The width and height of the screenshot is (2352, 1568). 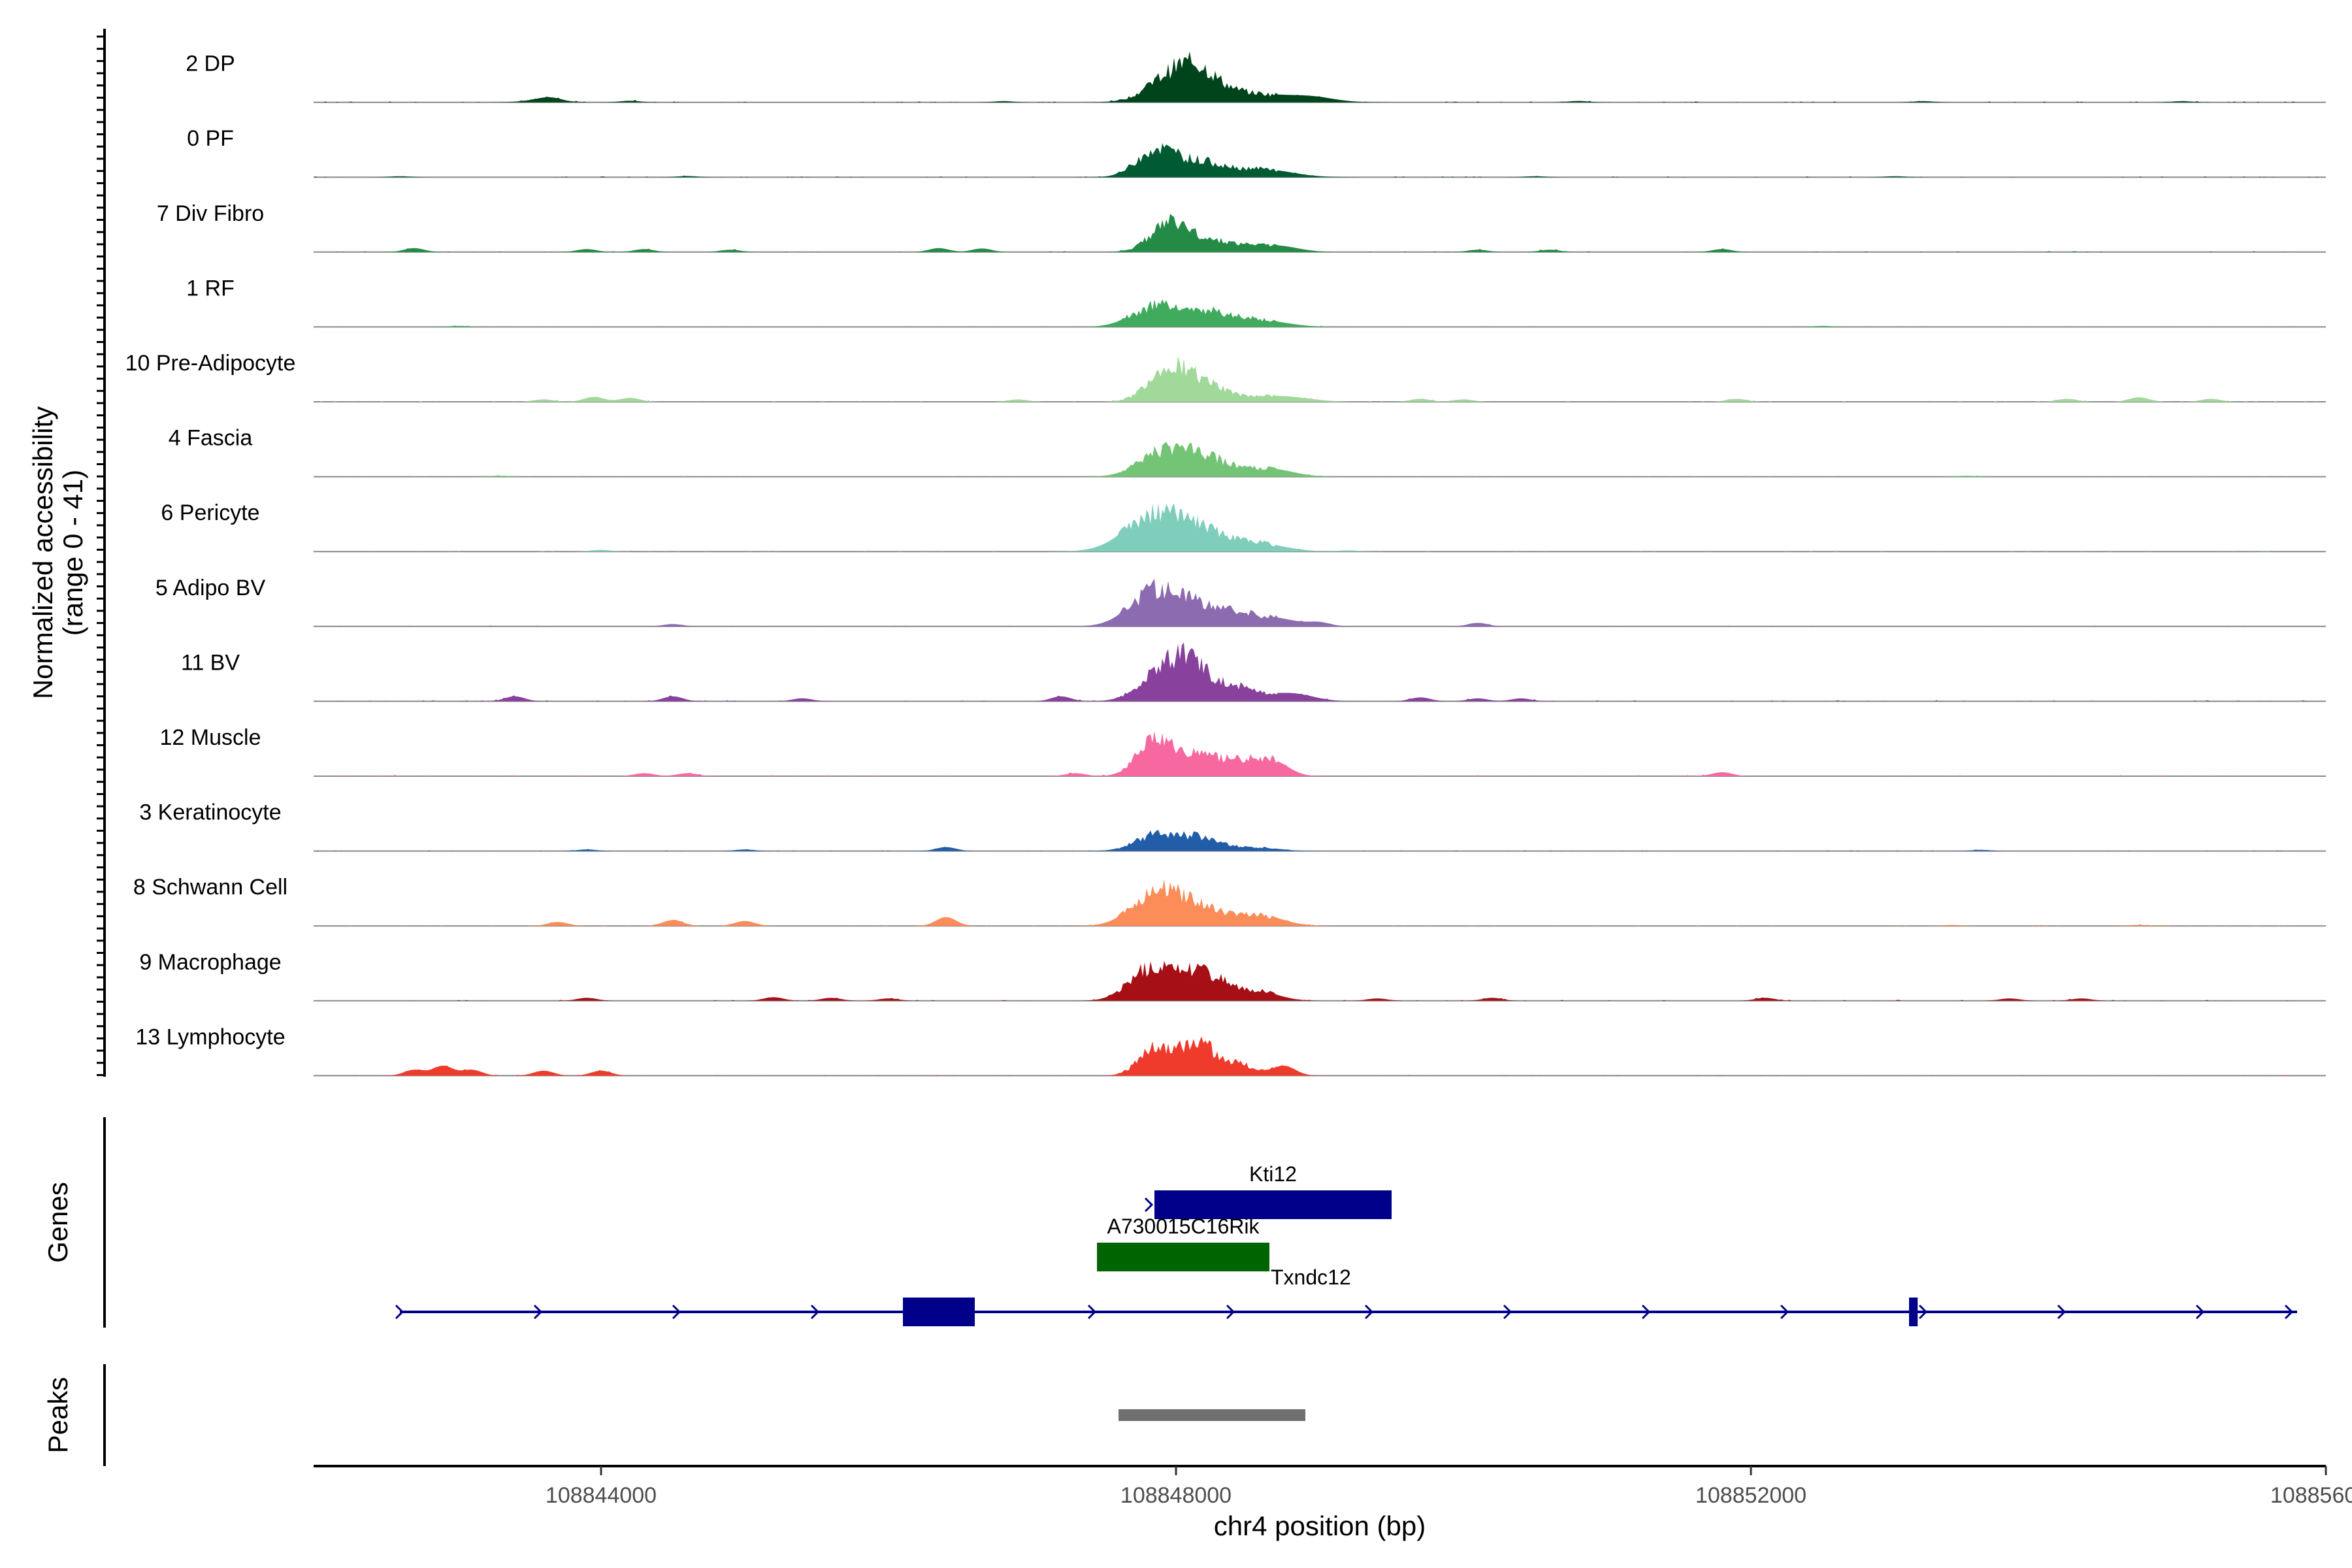 I want to click on track-1-rf: 1 RF, so click(x=1256, y=302).